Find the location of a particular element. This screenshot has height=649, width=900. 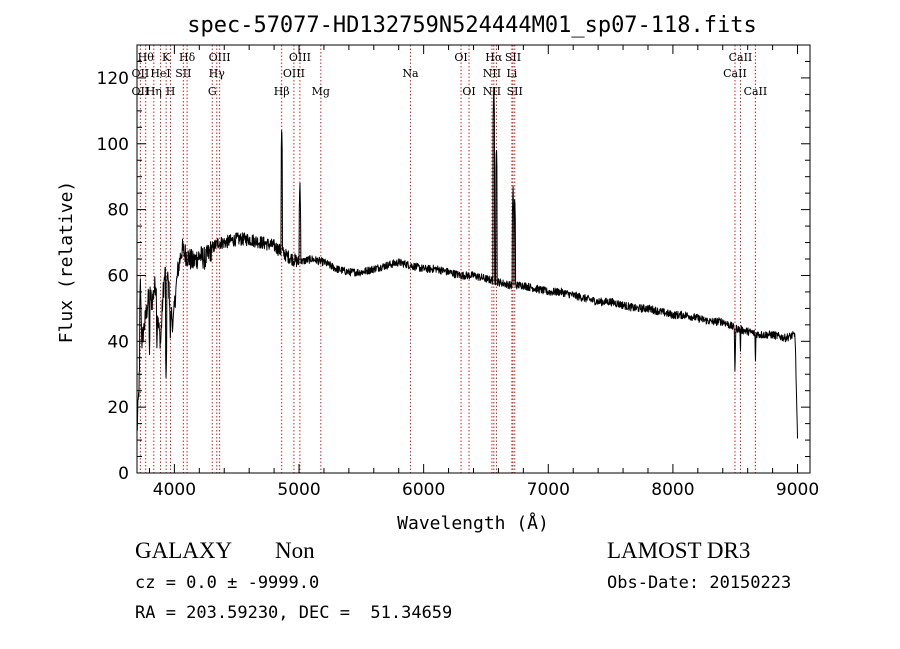

x-tick-label: 8000 is located at coordinates (672, 490).